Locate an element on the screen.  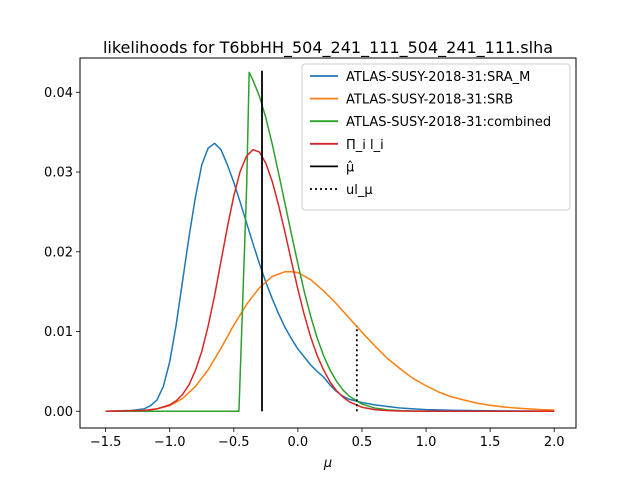
legend-label: ATLAS-SUSY-2018-31:combined is located at coordinates (448, 122).